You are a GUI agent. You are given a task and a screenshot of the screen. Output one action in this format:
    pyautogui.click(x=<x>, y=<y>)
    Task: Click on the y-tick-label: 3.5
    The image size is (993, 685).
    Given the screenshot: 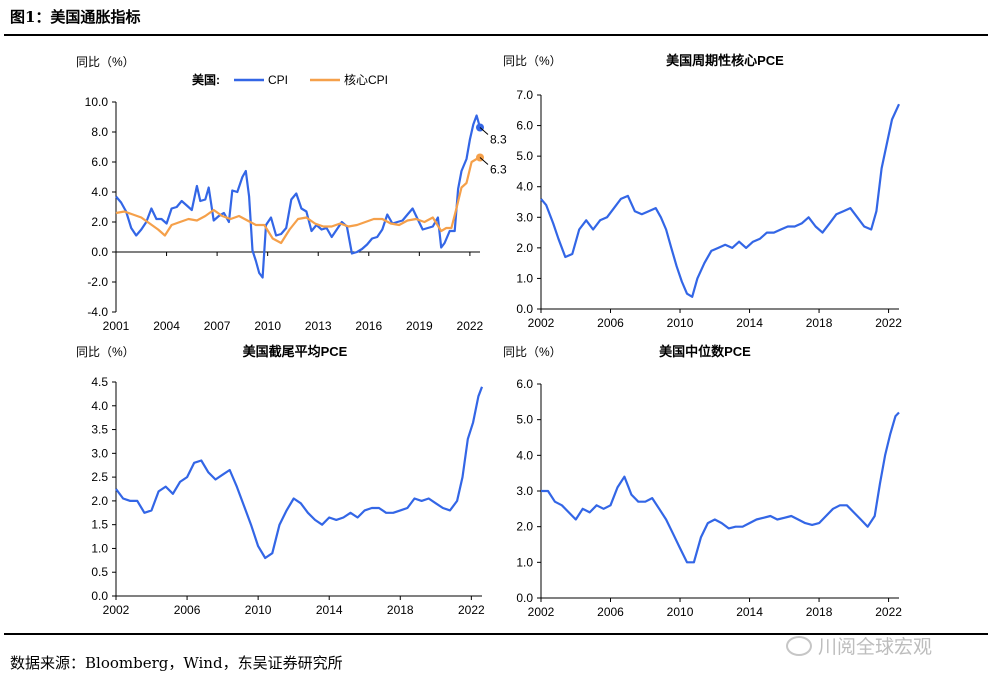 What is the action you would take?
    pyautogui.click(x=99, y=430)
    